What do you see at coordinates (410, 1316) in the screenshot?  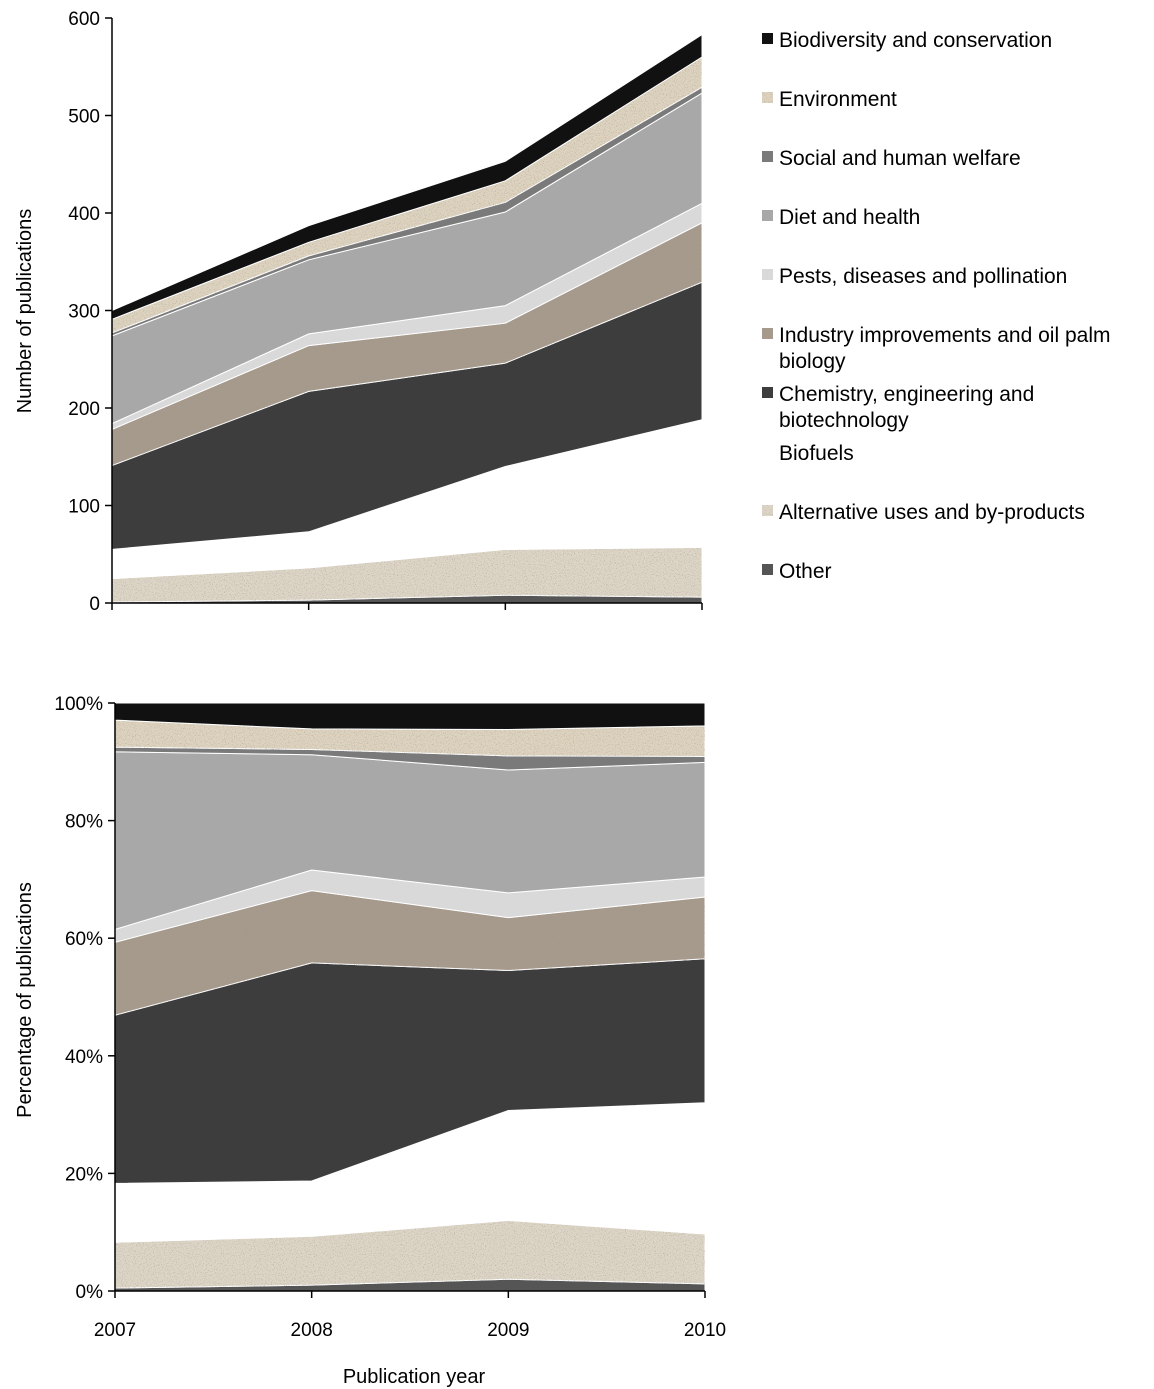 I see `bottom-x-ticks: 2007 2008 2009 2010` at bounding box center [410, 1316].